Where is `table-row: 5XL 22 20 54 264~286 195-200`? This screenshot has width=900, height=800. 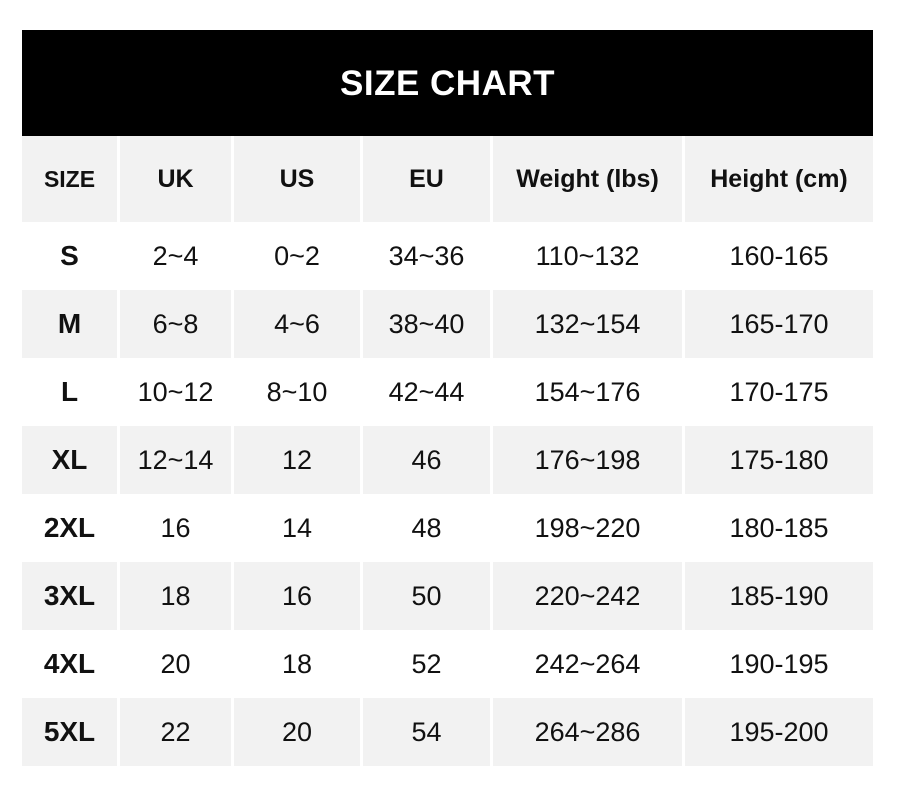 table-row: 5XL 22 20 54 264~286 195-200 is located at coordinates (447, 732).